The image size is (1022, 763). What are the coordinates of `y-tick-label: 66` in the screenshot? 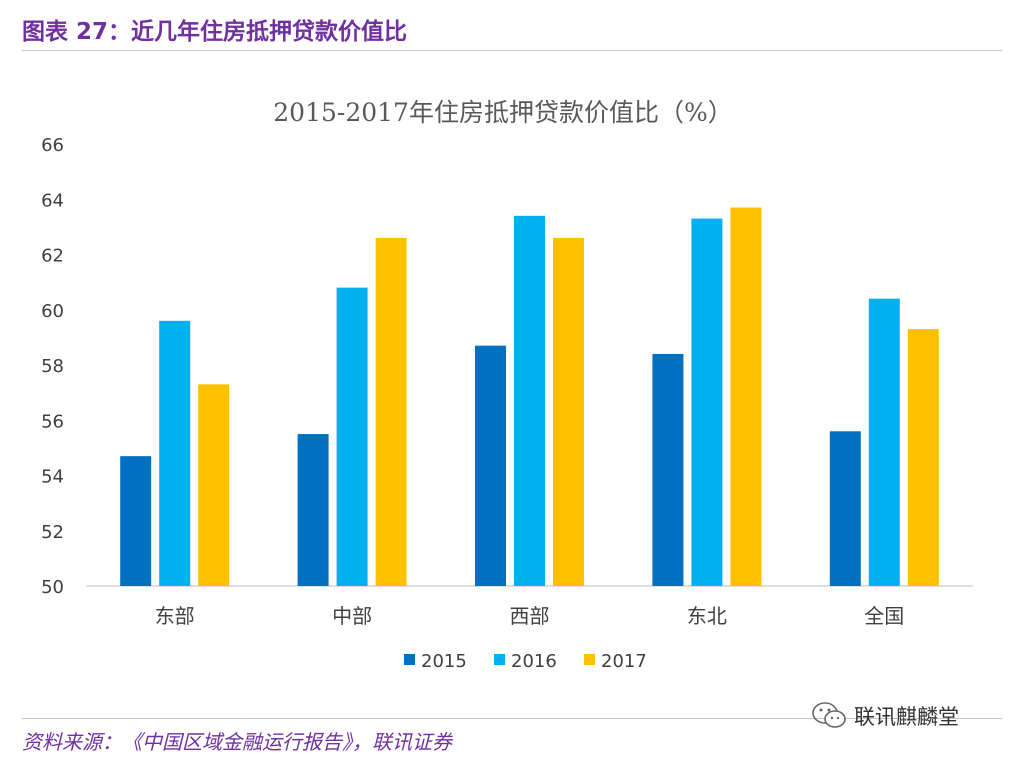 It's located at (52, 145).